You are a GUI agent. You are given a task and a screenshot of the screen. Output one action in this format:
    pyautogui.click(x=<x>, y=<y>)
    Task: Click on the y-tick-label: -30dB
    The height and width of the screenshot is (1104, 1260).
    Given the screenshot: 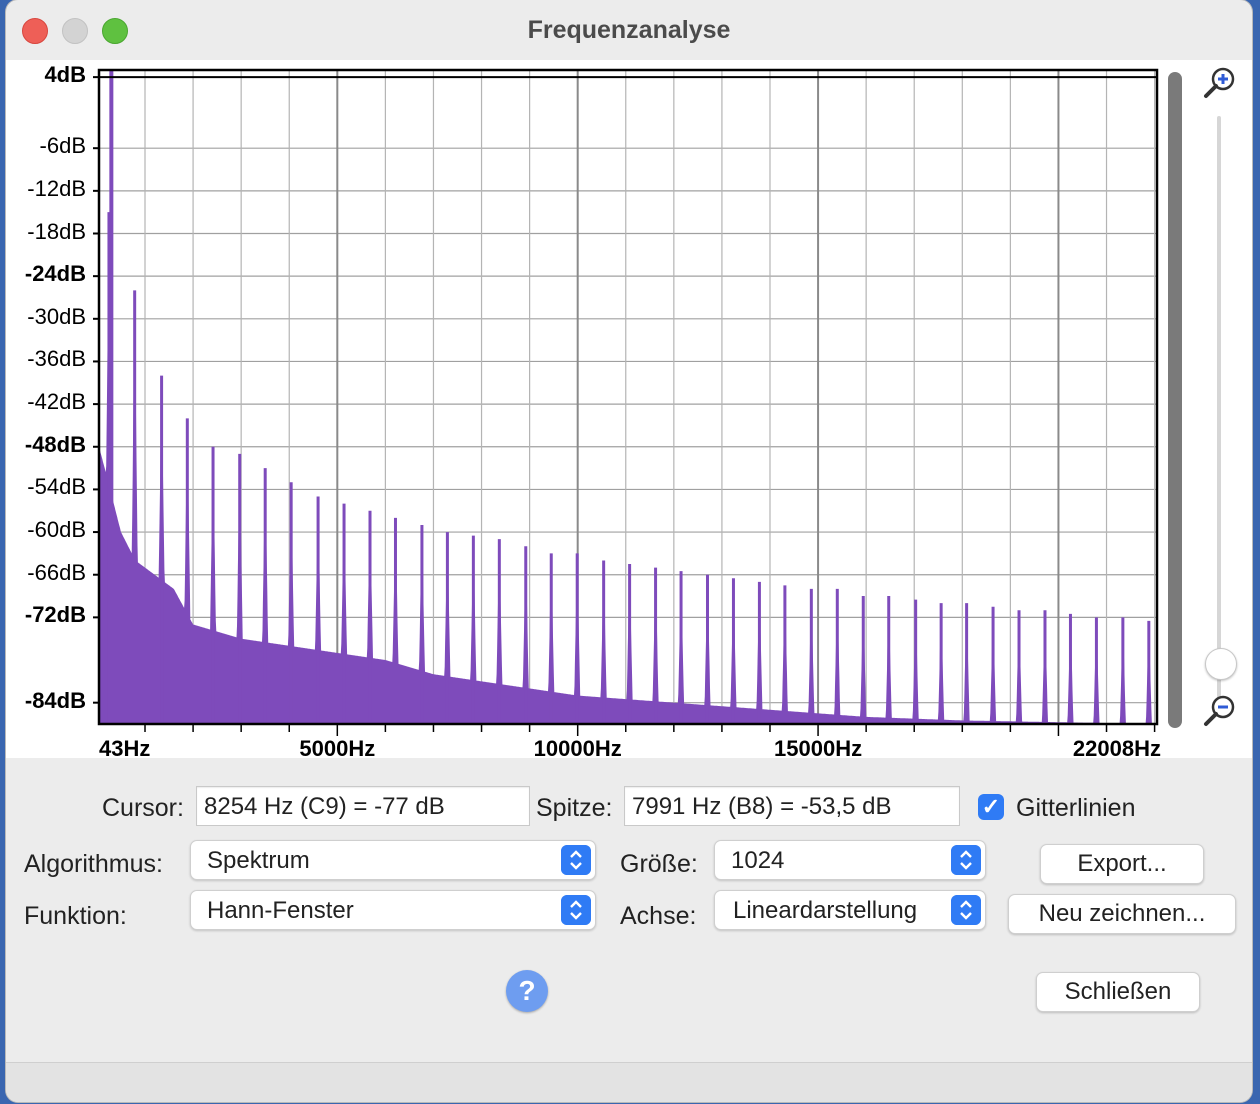 What is the action you would take?
    pyautogui.click(x=56, y=316)
    